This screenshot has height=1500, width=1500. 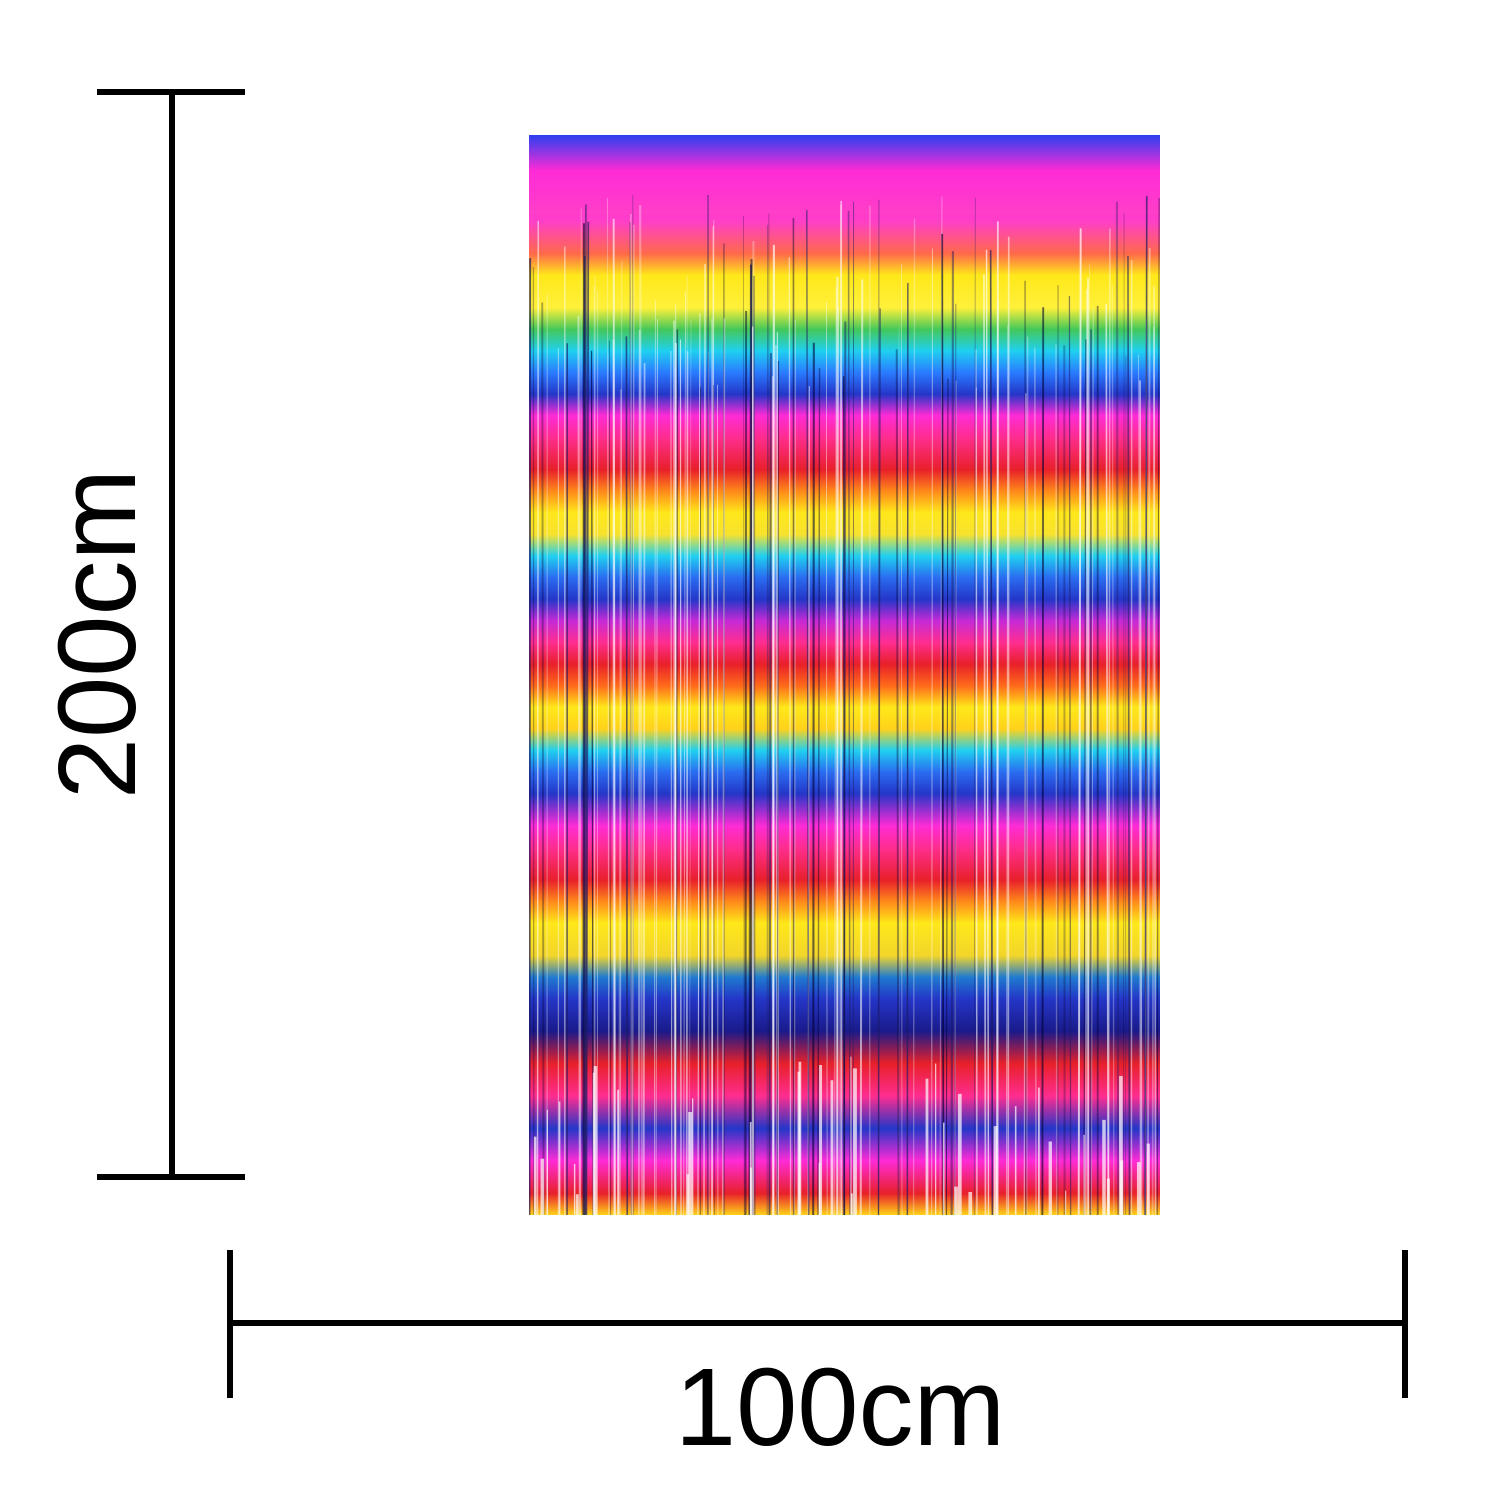 I want to click on height-label: 200cm, so click(x=97, y=634).